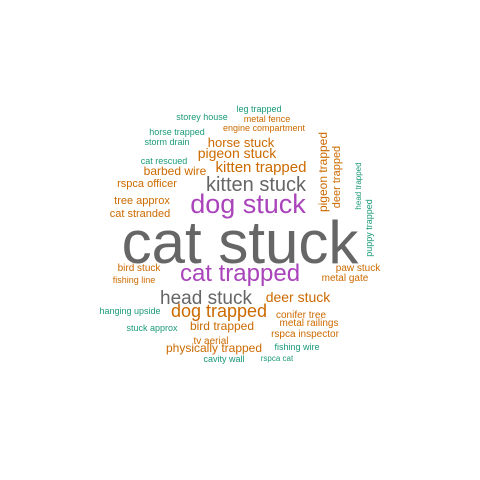 The height and width of the screenshot is (480, 480). Describe the element at coordinates (177, 132) in the screenshot. I see `word-horse-trapped: horse trapped` at that location.